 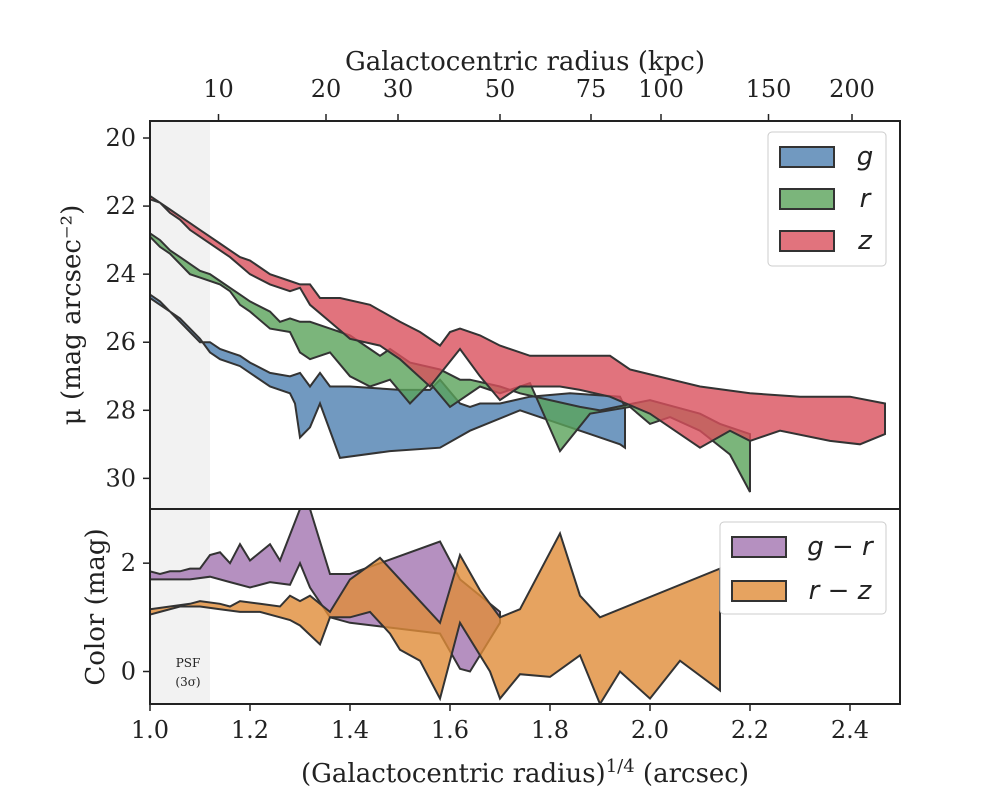 I want to click on x-tick-label: 2.0, so click(x=650, y=730).